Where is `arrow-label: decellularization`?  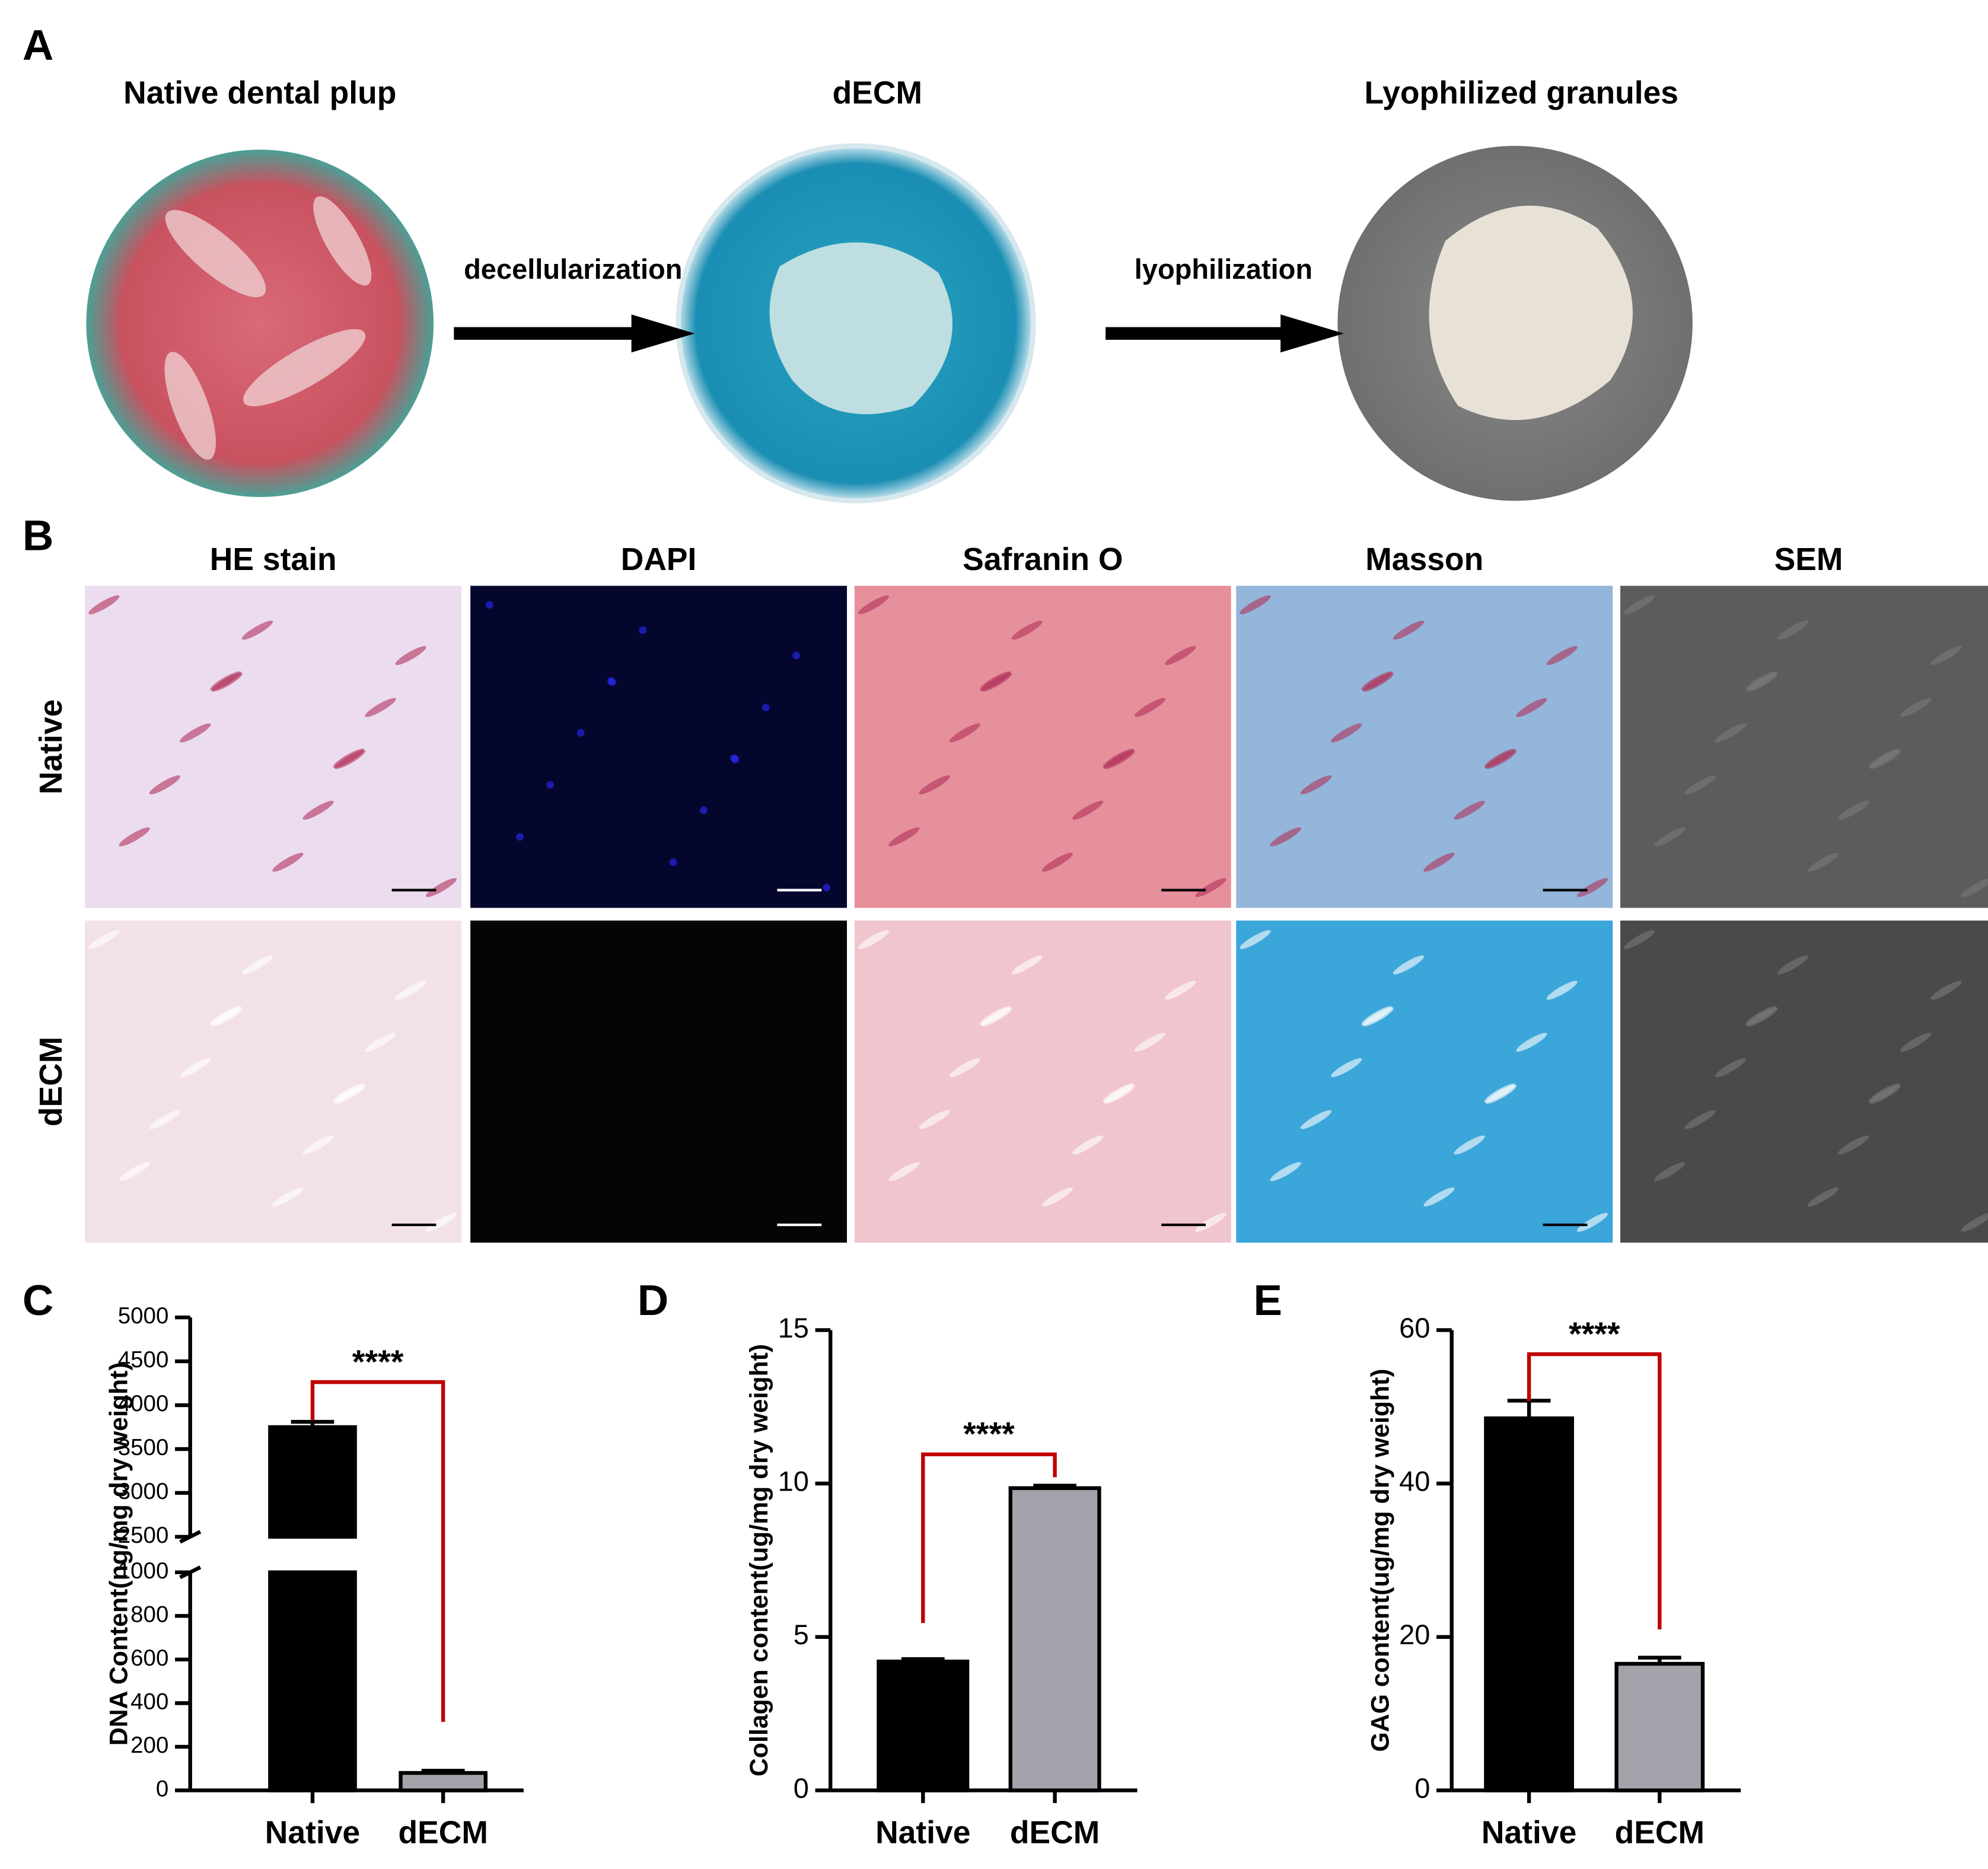 arrow-label: decellularization is located at coordinates (573, 269).